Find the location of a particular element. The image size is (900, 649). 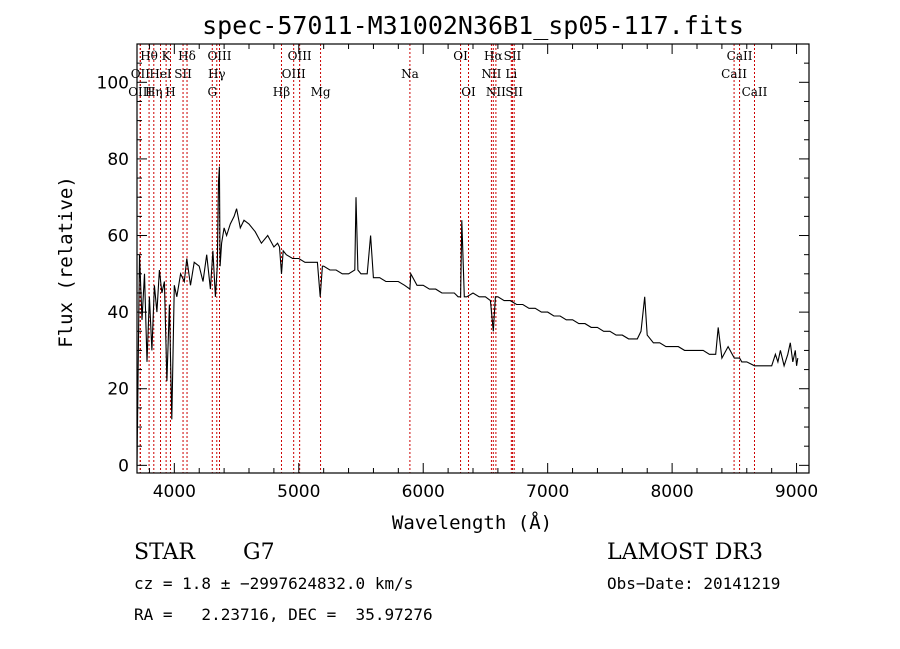

spectral-line-label: Hη is located at coordinates (154, 92).